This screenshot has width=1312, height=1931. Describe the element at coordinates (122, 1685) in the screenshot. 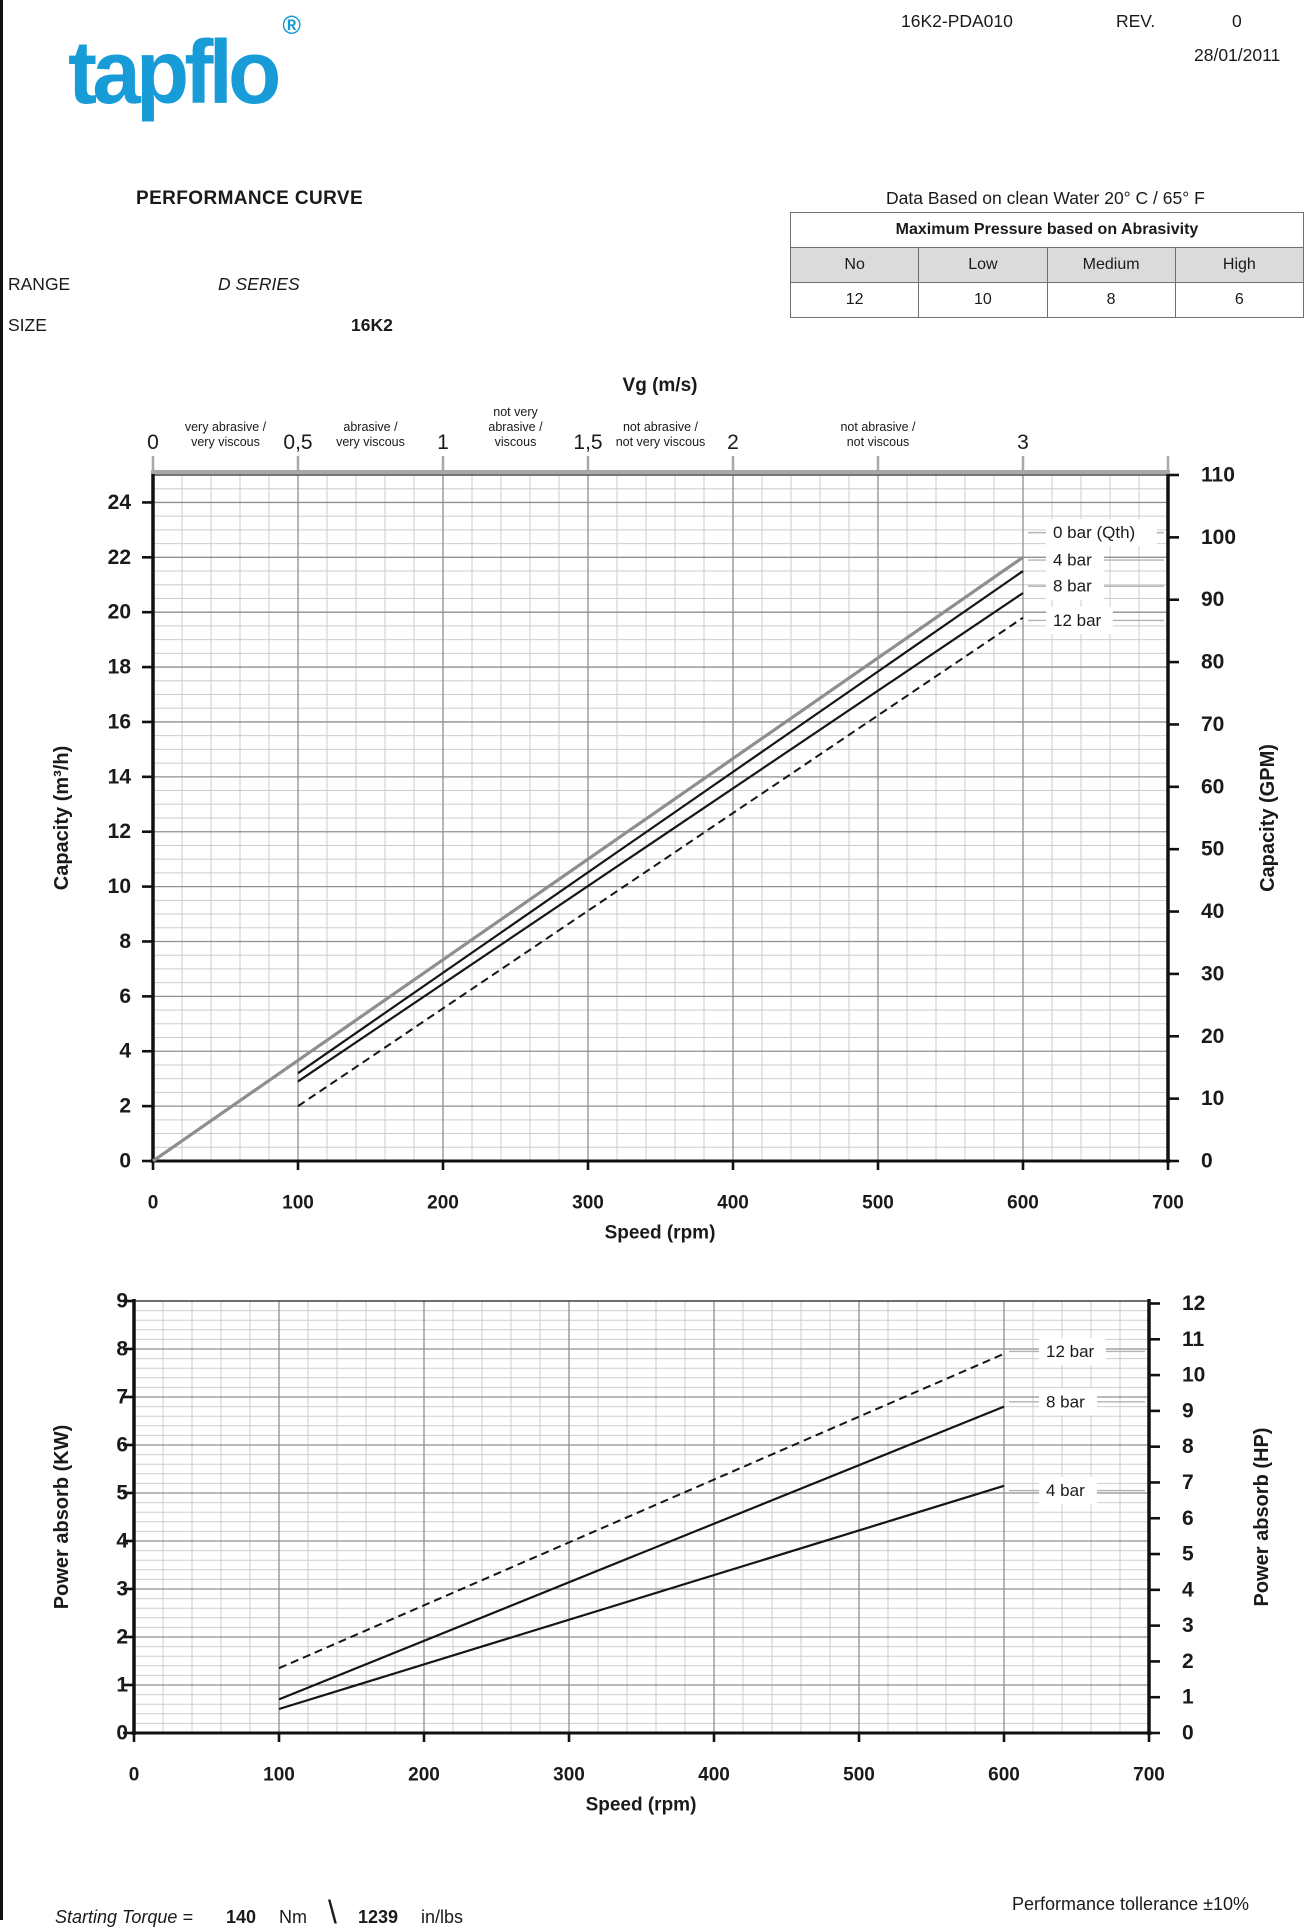

I see `y-left-tick-label: 1` at that location.